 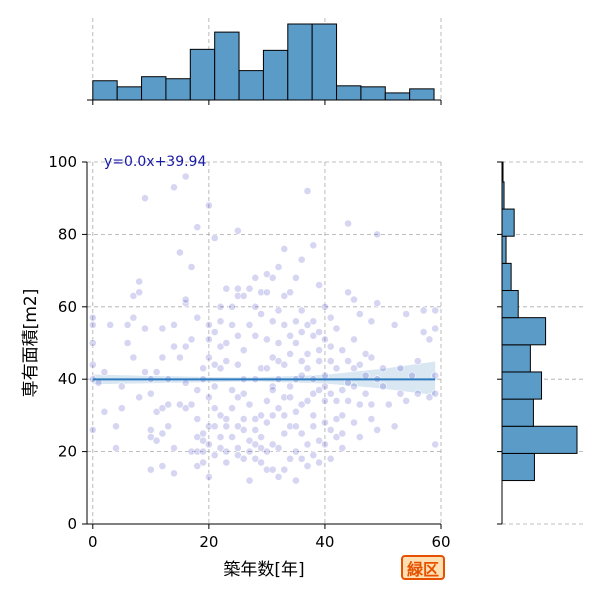 I want to click on regression-ci-band, so click(x=264, y=378).